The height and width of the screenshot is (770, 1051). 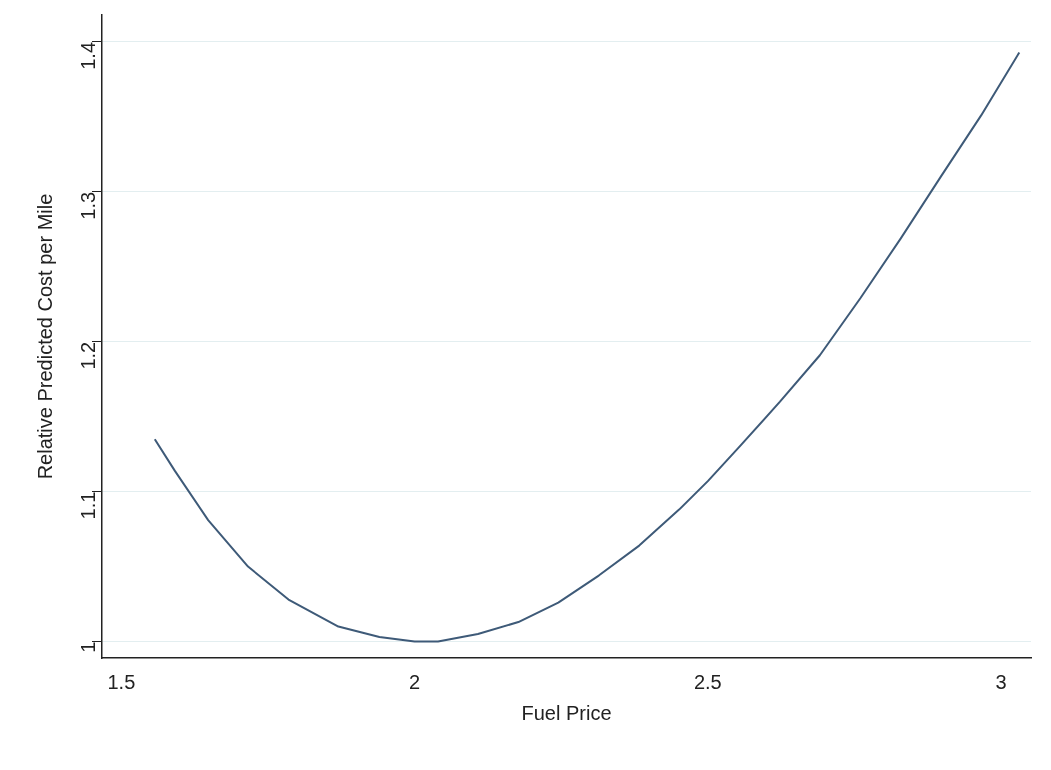 What do you see at coordinates (44, 336) in the screenshot?
I see `y-axis-title: Relative Predicted Cost per Mile` at bounding box center [44, 336].